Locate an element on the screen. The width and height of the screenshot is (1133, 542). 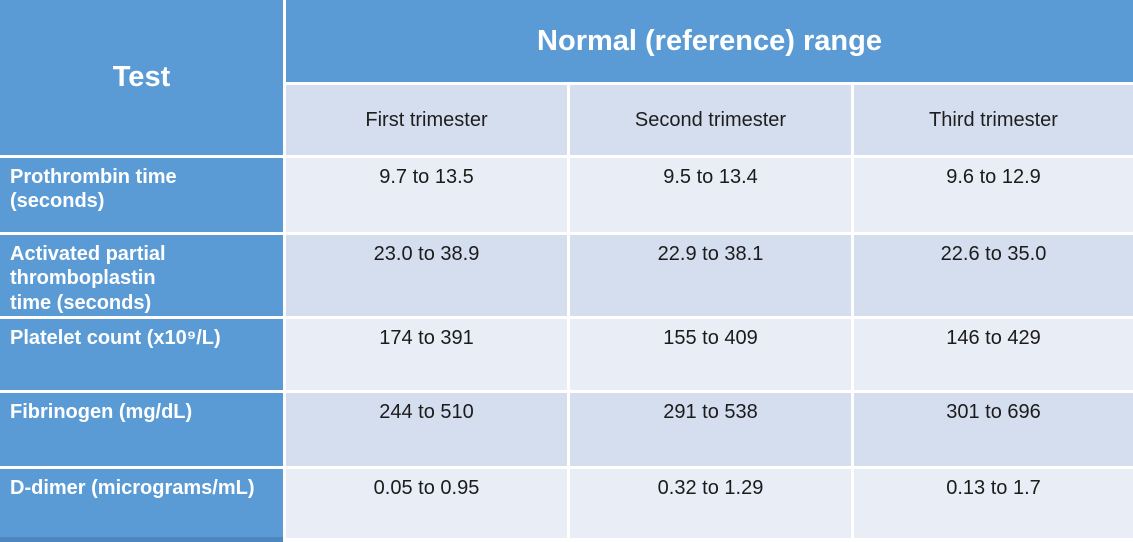
row-label-prothrombin-time: Prothrombin time (seconds) is located at coordinates (141, 195).